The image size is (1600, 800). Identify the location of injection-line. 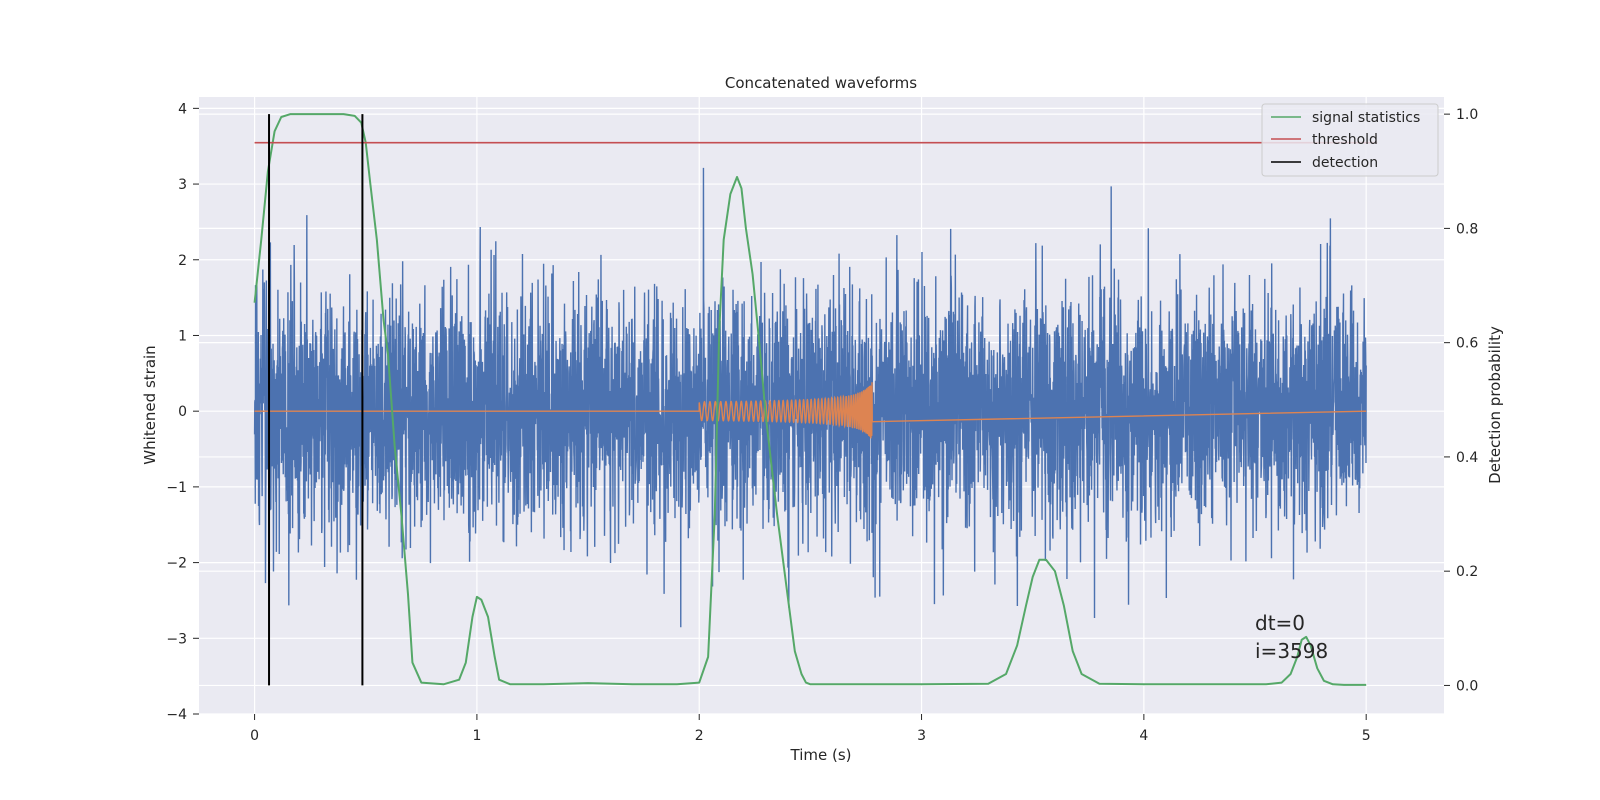
(810, 410).